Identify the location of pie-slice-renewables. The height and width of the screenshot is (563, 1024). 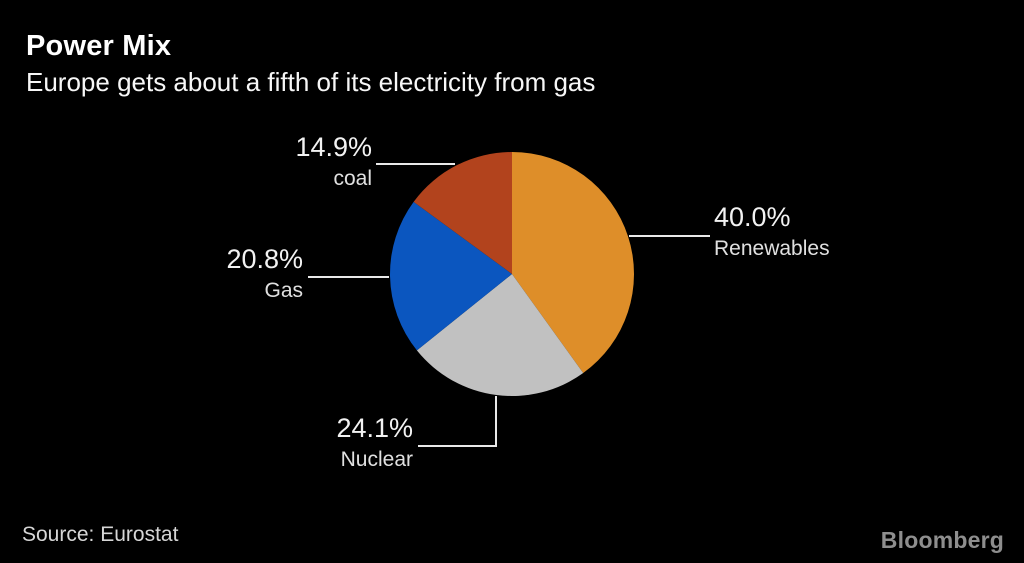
(573, 263).